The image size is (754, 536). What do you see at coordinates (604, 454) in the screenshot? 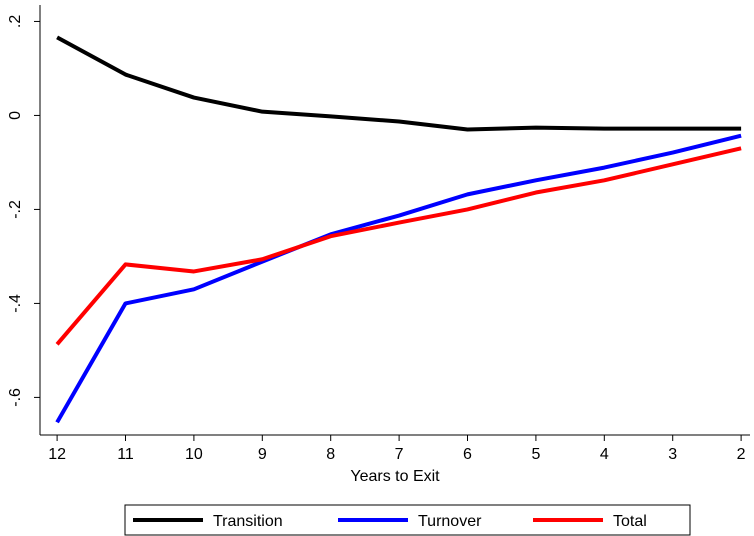
I see `x-tick-label: 4` at bounding box center [604, 454].